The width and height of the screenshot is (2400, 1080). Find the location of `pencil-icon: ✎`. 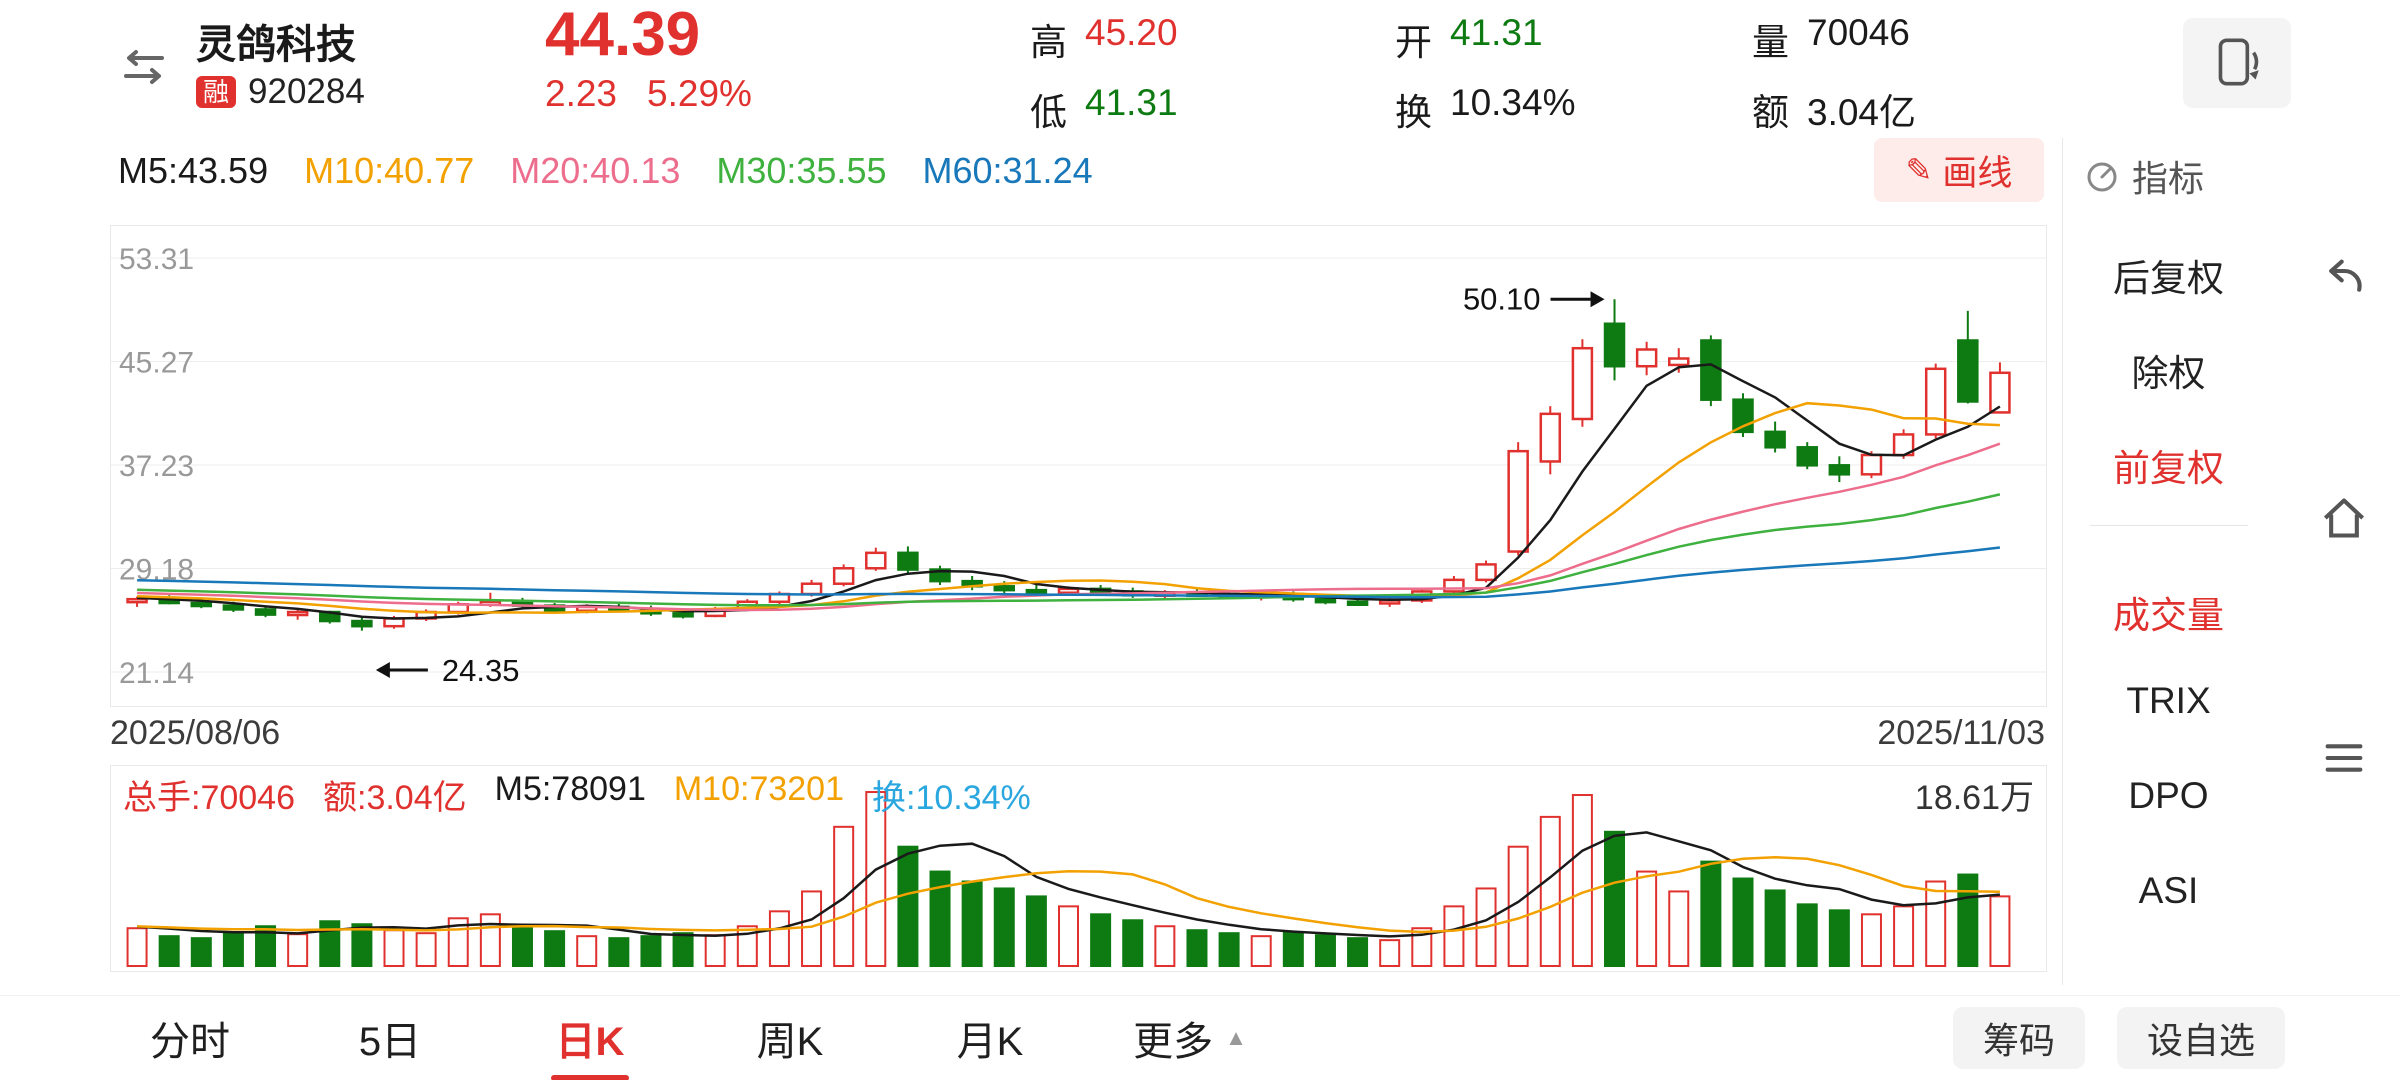

pencil-icon: ✎ is located at coordinates (1919, 170).